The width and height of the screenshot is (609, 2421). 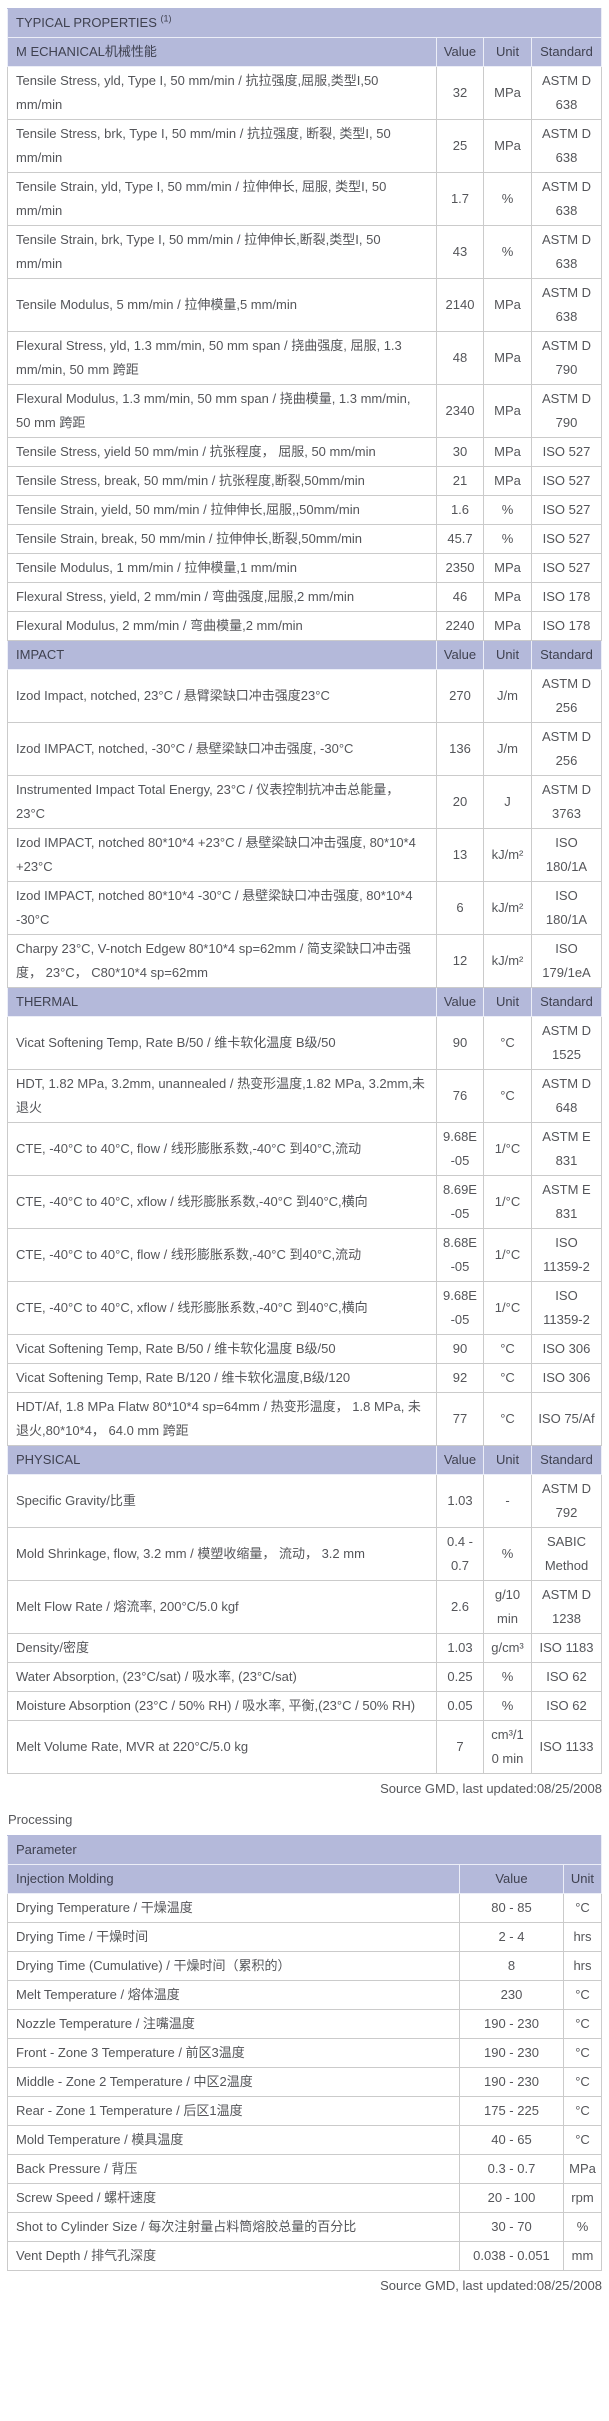 What do you see at coordinates (566, 802) in the screenshot?
I see `standard-cell: ASTM D 3763` at bounding box center [566, 802].